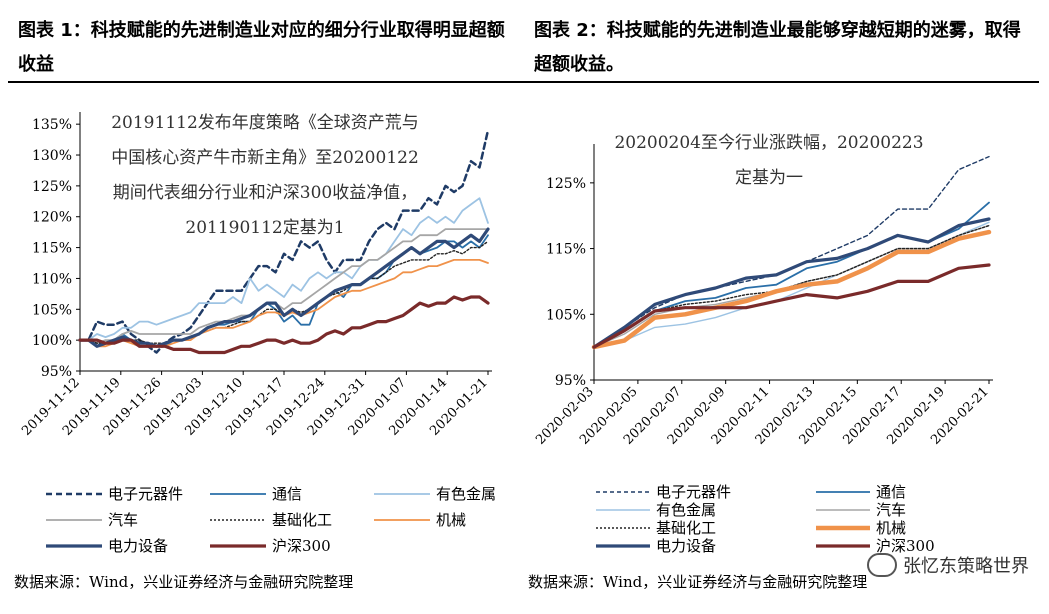 The height and width of the screenshot is (614, 1049). What do you see at coordinates (52, 279) in the screenshot?
I see `y-tick-label: 110%` at bounding box center [52, 279].